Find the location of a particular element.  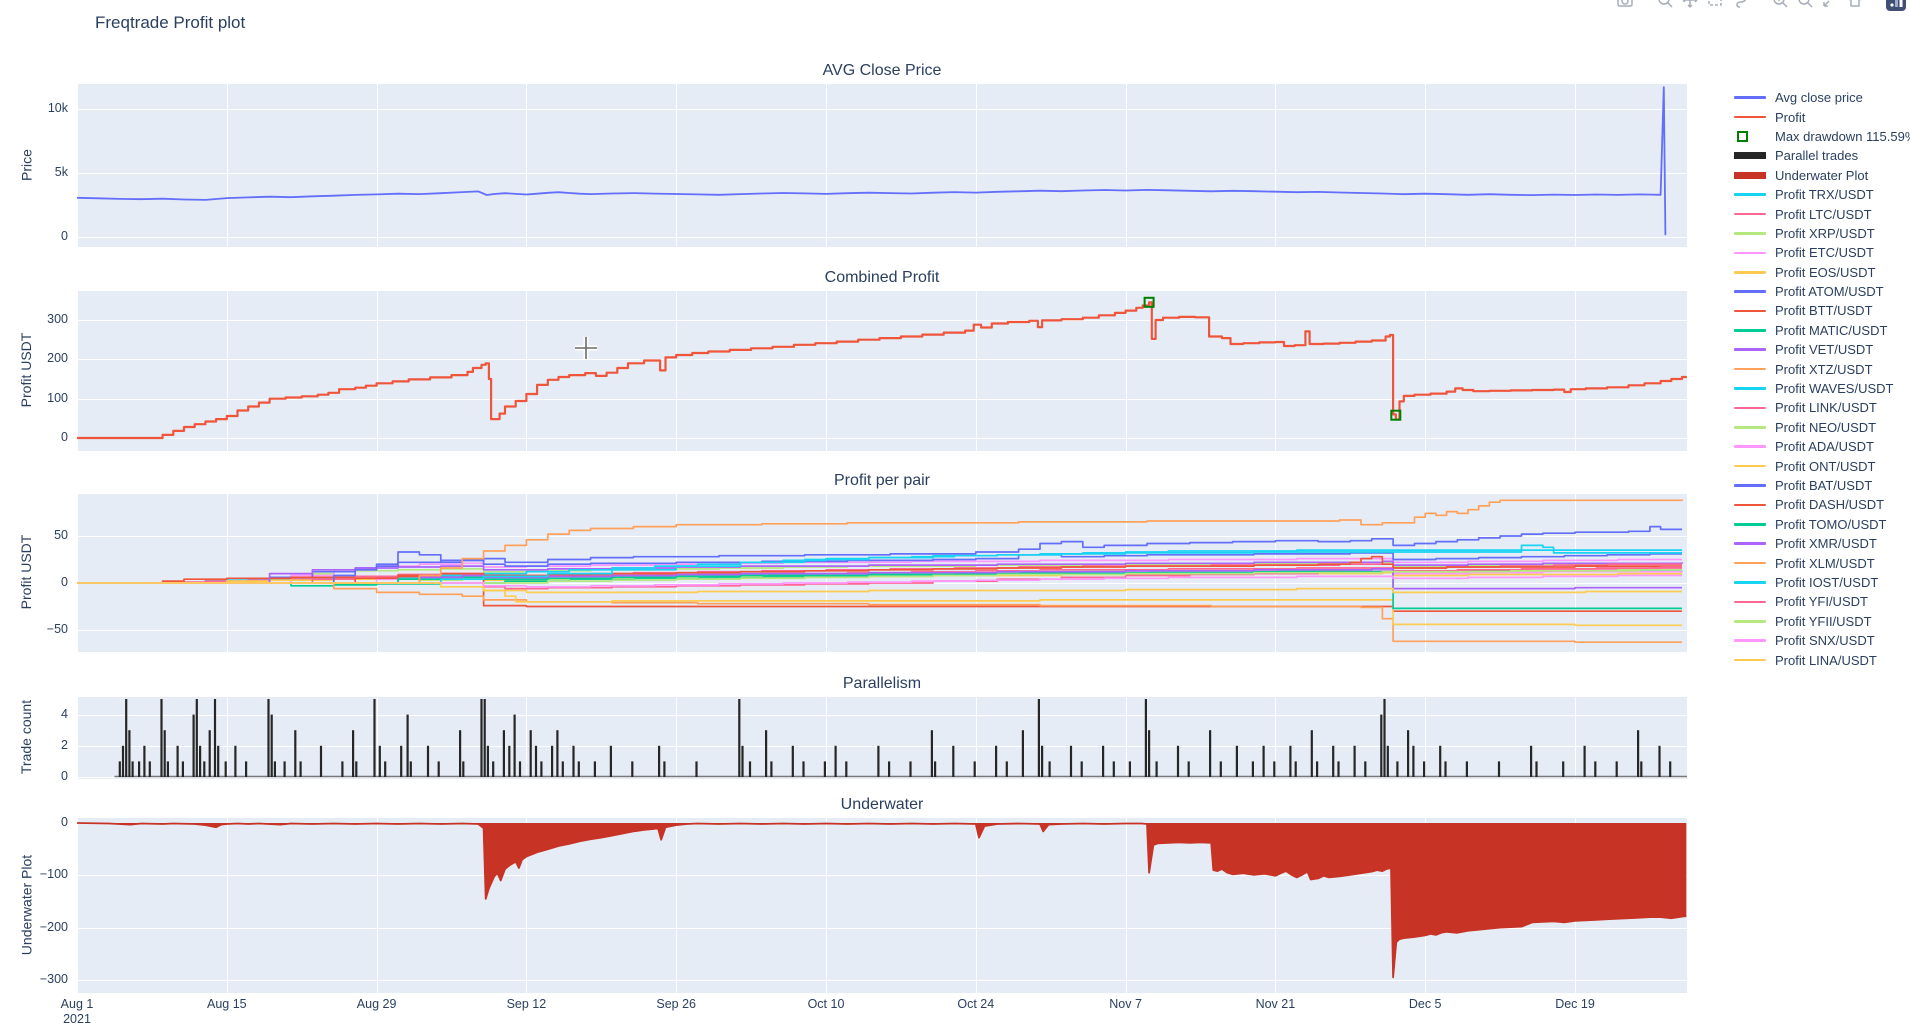

ytick-label: −200 is located at coordinates (53, 926).